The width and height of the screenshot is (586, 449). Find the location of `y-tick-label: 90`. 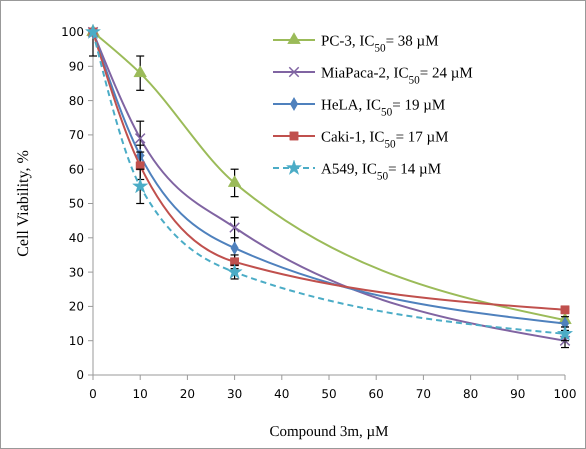

y-tick-label: 90 is located at coordinates (76, 67).